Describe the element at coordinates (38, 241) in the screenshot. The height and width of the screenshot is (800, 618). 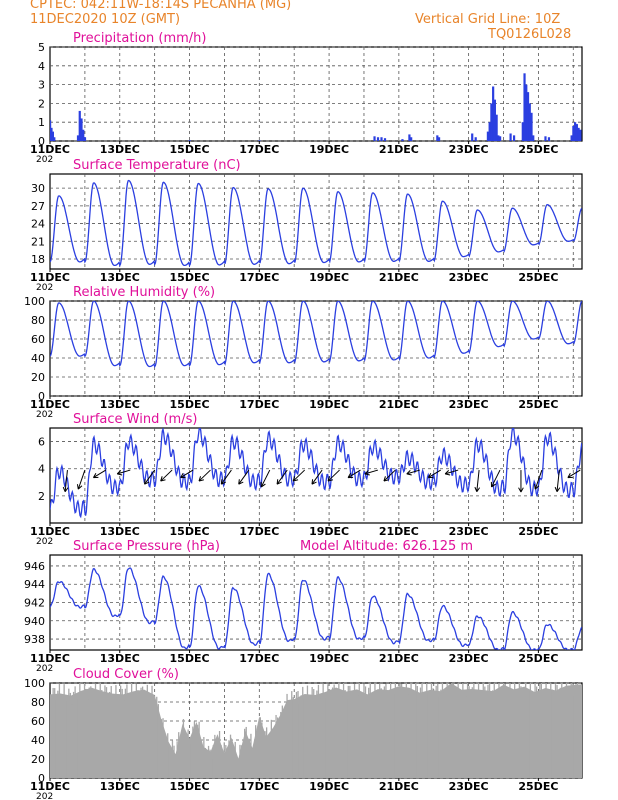
I see `y-tick-label: 21` at that location.